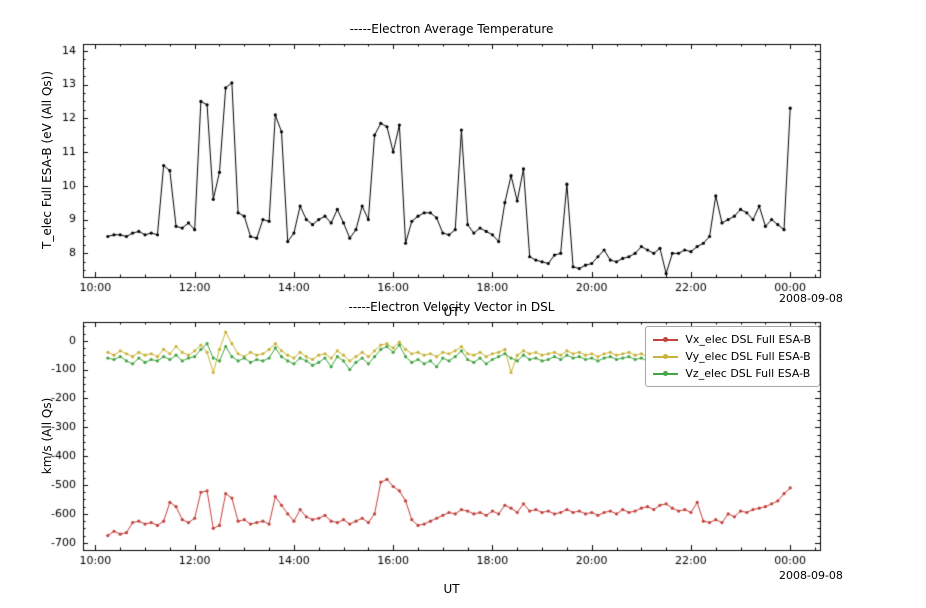 Image resolution: width=926 pixels, height=608 pixels. Describe the element at coordinates (666, 356) in the screenshot. I see `vy-line-sample-icon` at that location.